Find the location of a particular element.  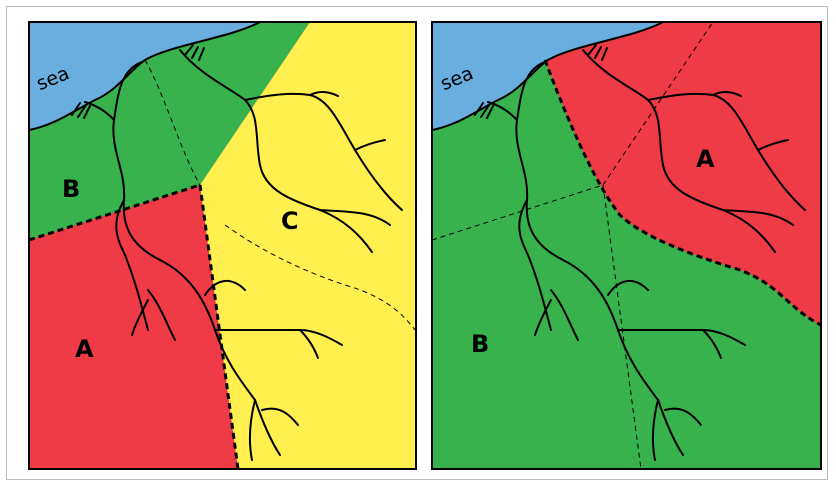

region-label-b: B is located at coordinates (71, 189).